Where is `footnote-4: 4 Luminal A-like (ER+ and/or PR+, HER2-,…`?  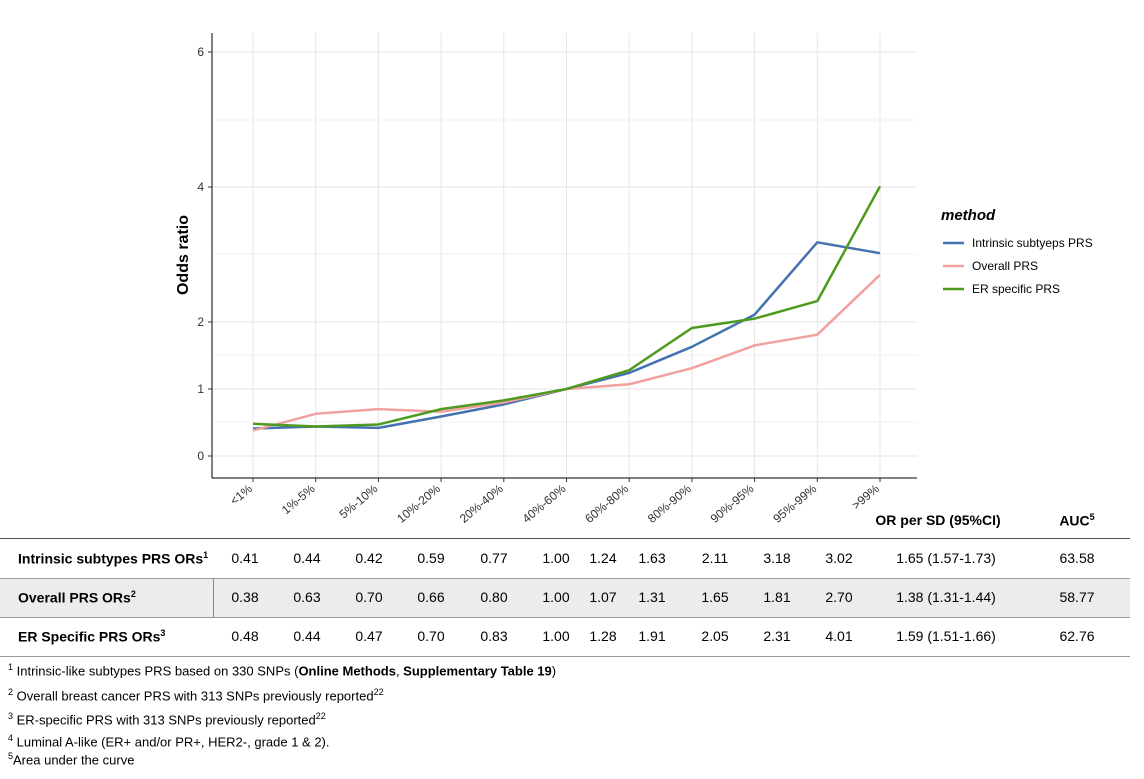 footnote-4: 4 Luminal A-like (ER+ and/or PR+, HER2-,… is located at coordinates (169, 741).